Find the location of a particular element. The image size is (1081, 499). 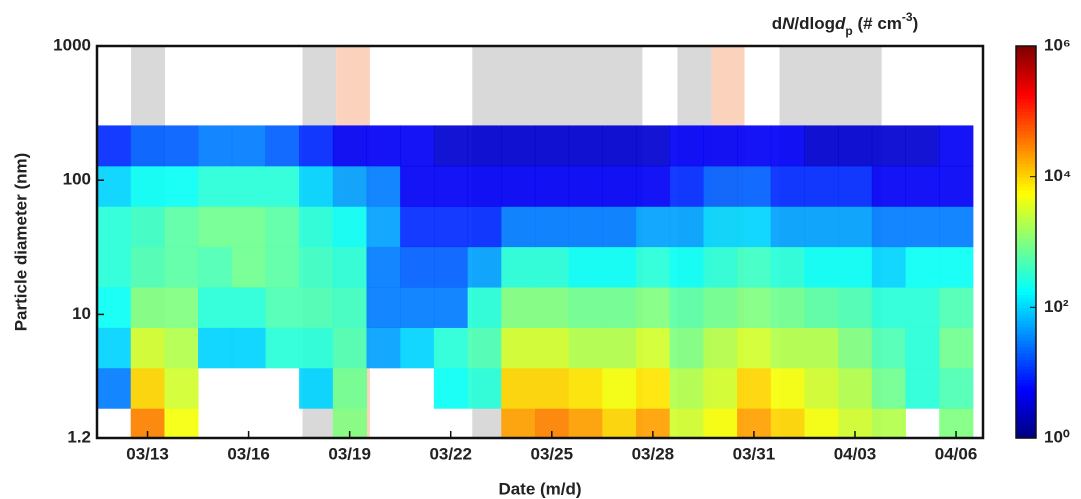

colorbar-label-part: -3 is located at coordinates (907, 17).